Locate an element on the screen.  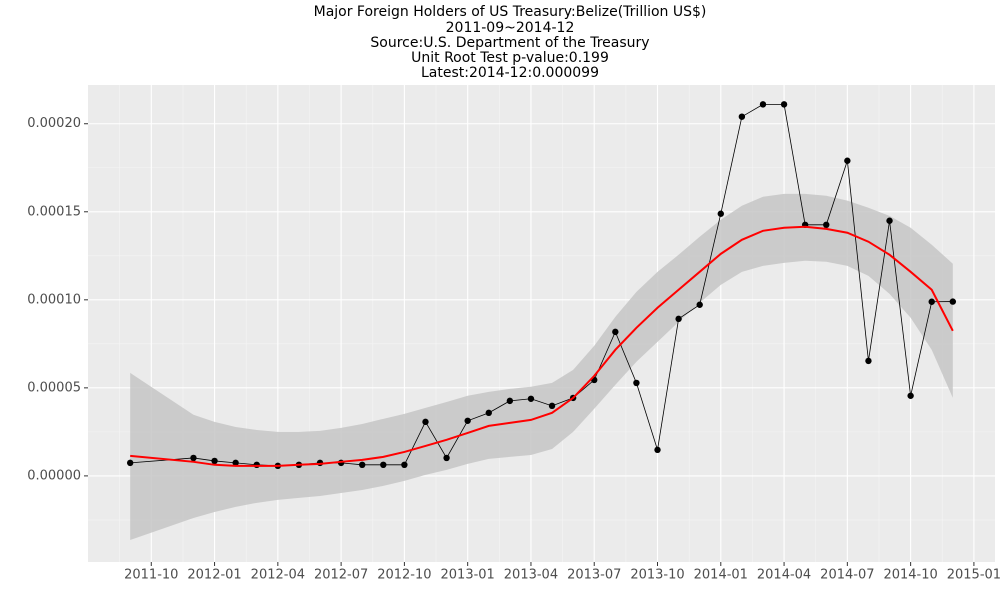
chart-subtitle: Source:U.S. Department of the Treasury is located at coordinates (509, 43).